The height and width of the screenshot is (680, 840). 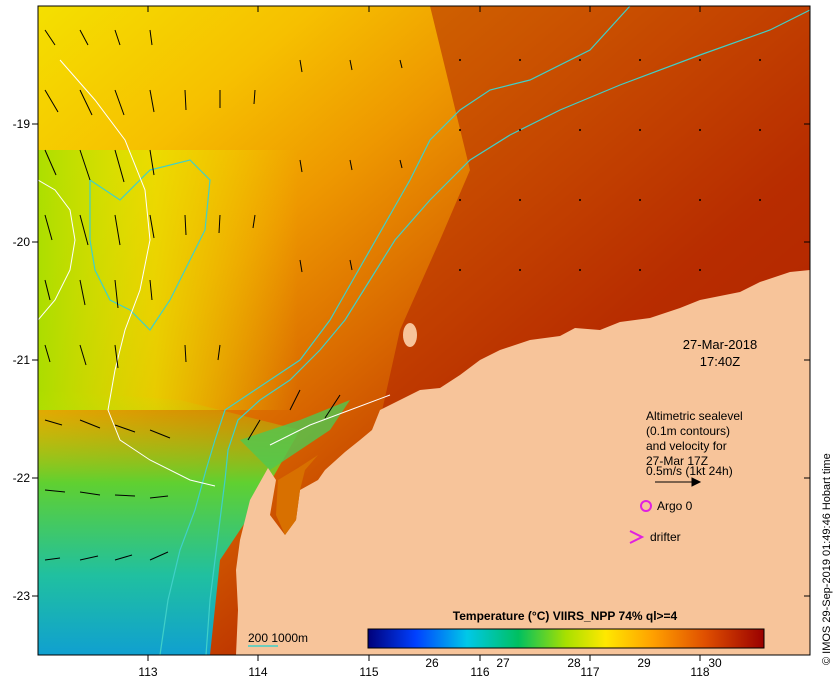 I want to click on lat-tick-19: -19, so click(x=22, y=124).